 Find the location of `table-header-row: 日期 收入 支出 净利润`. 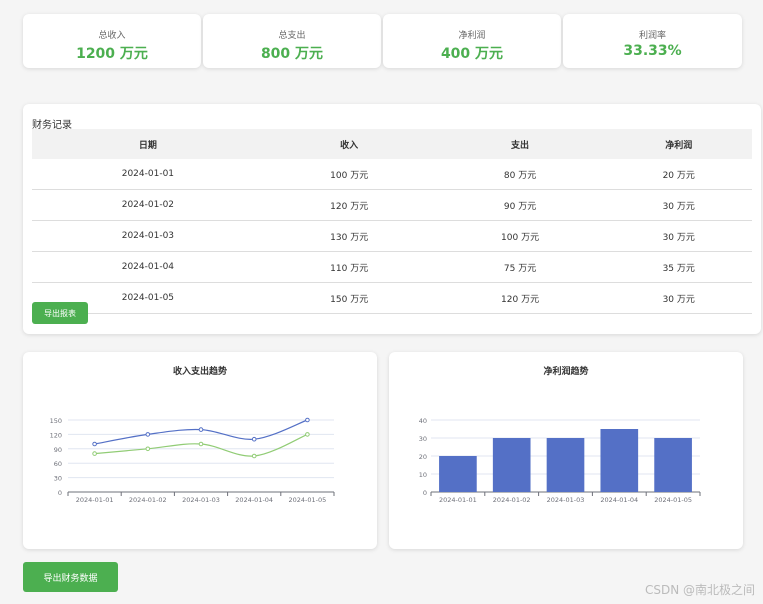

table-header-row: 日期 收入 支出 净利润 is located at coordinates (392, 144).